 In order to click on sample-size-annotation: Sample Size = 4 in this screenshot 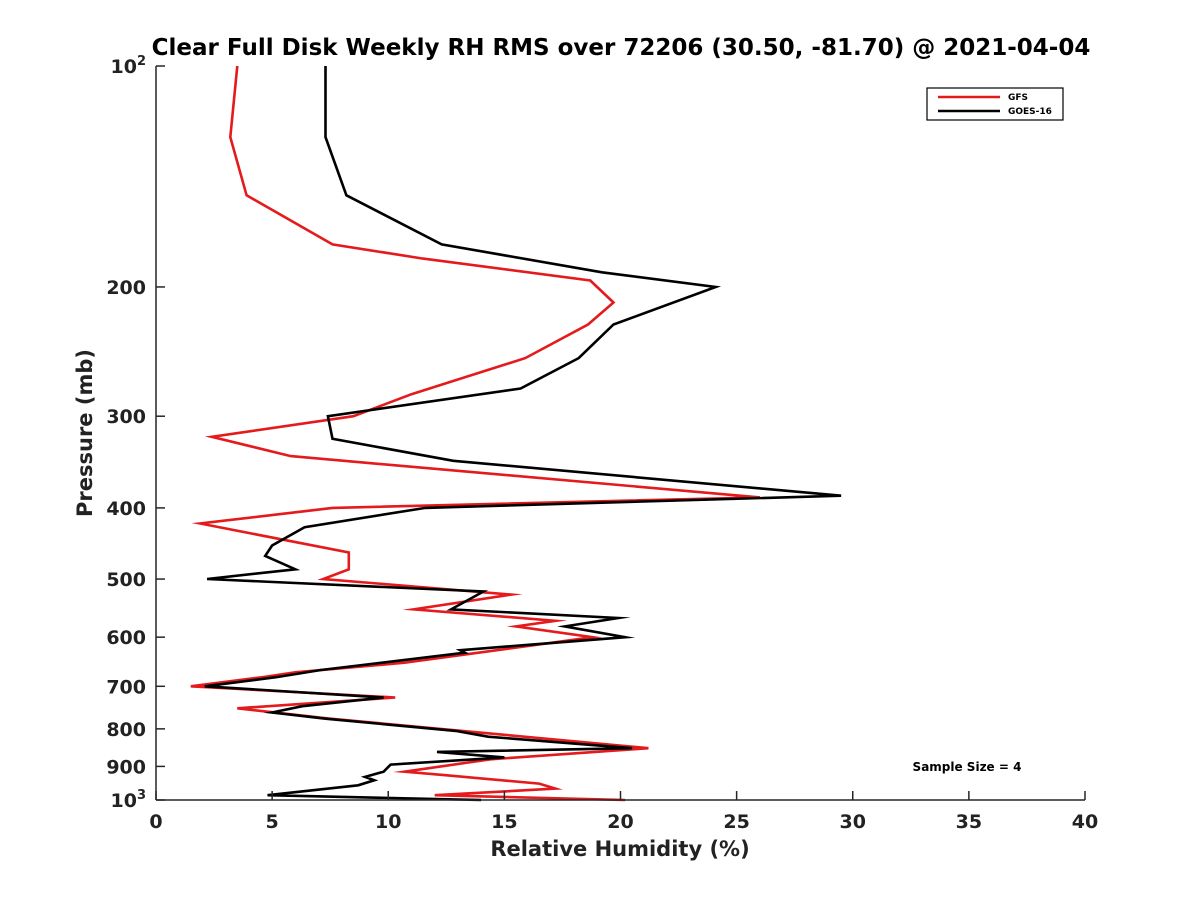, I will do `click(967, 767)`.